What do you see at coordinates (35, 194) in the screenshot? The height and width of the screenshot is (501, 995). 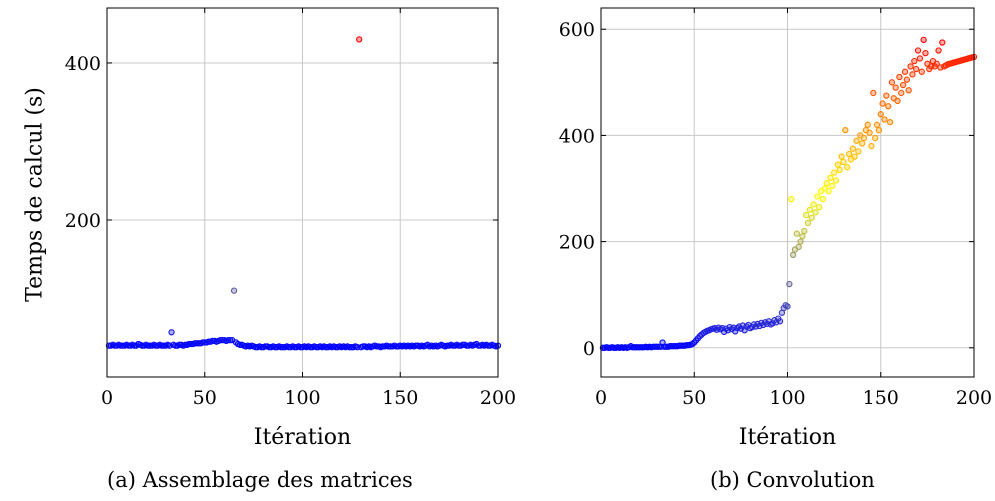 I see `y-axis-label: Temps de calcul (s)` at bounding box center [35, 194].